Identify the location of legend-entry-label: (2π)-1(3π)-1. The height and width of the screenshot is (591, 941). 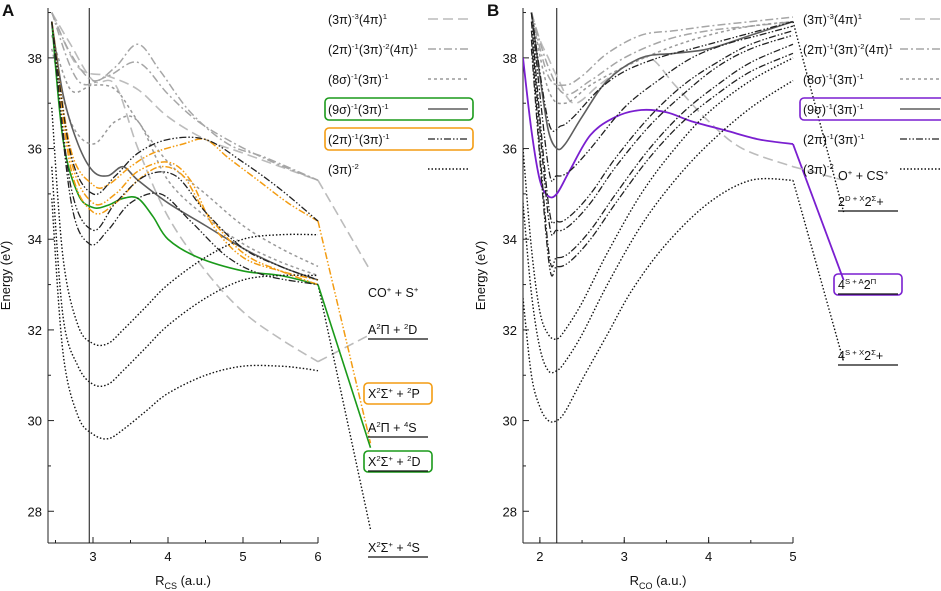
(359, 139).